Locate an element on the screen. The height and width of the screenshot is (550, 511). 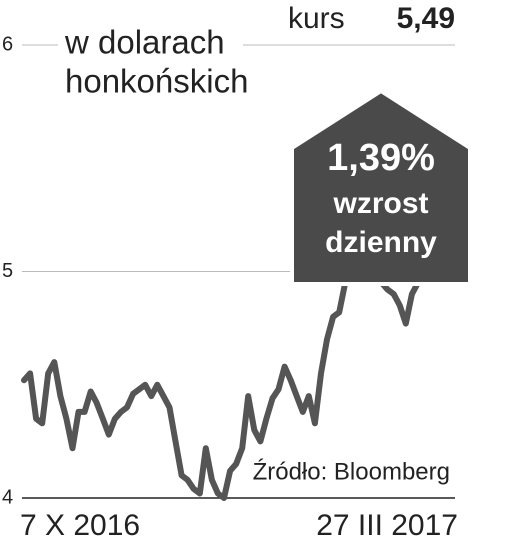
change-value: 1,39% is located at coordinates (381, 158).